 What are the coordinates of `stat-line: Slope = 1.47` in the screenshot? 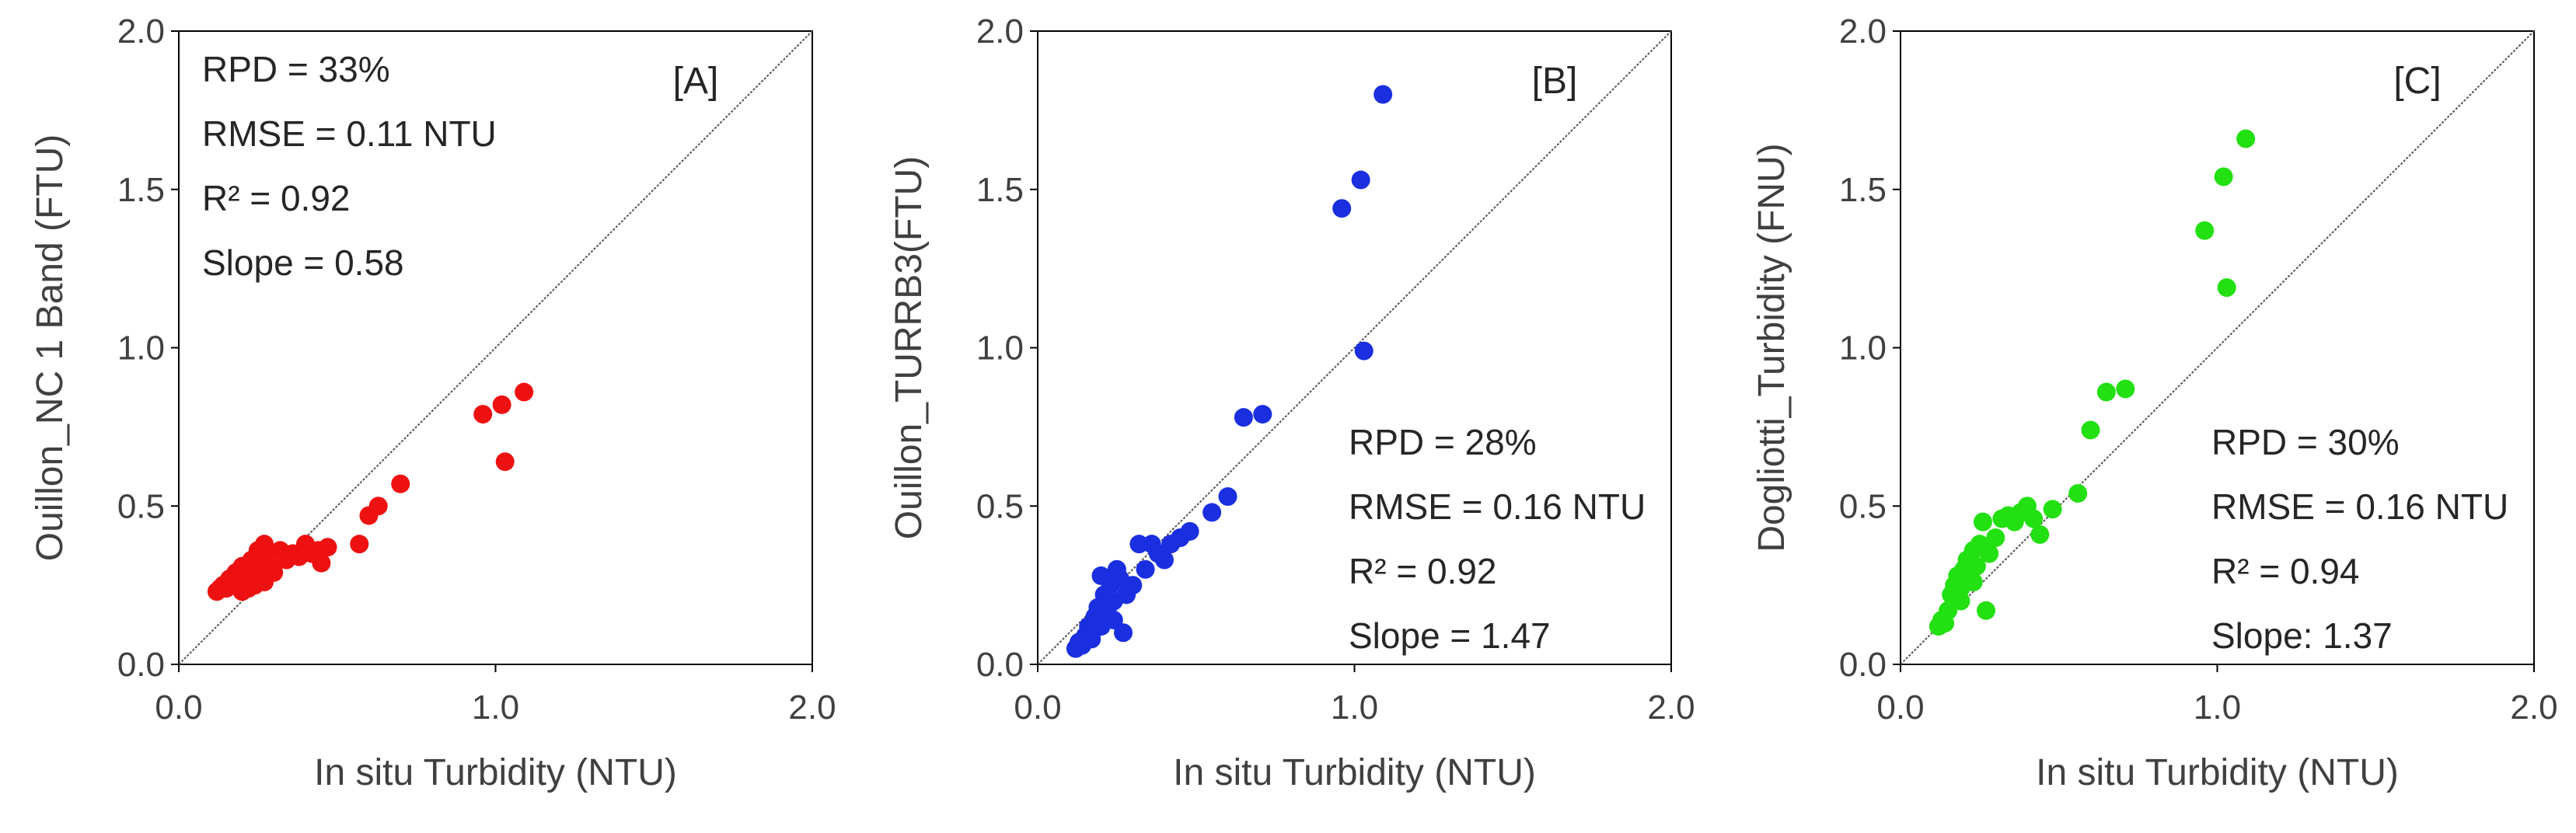 It's located at (1450, 635).